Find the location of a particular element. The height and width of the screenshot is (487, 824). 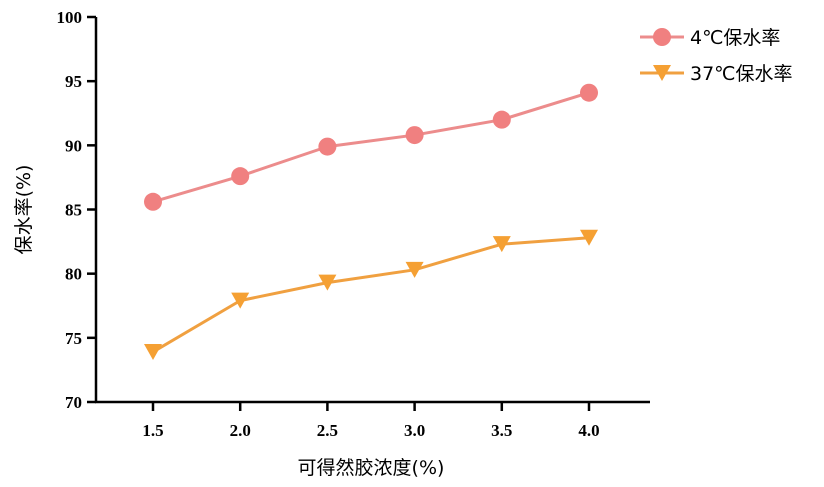

legend: 4℃保水率 37℃保水率 is located at coordinates (716, 56).